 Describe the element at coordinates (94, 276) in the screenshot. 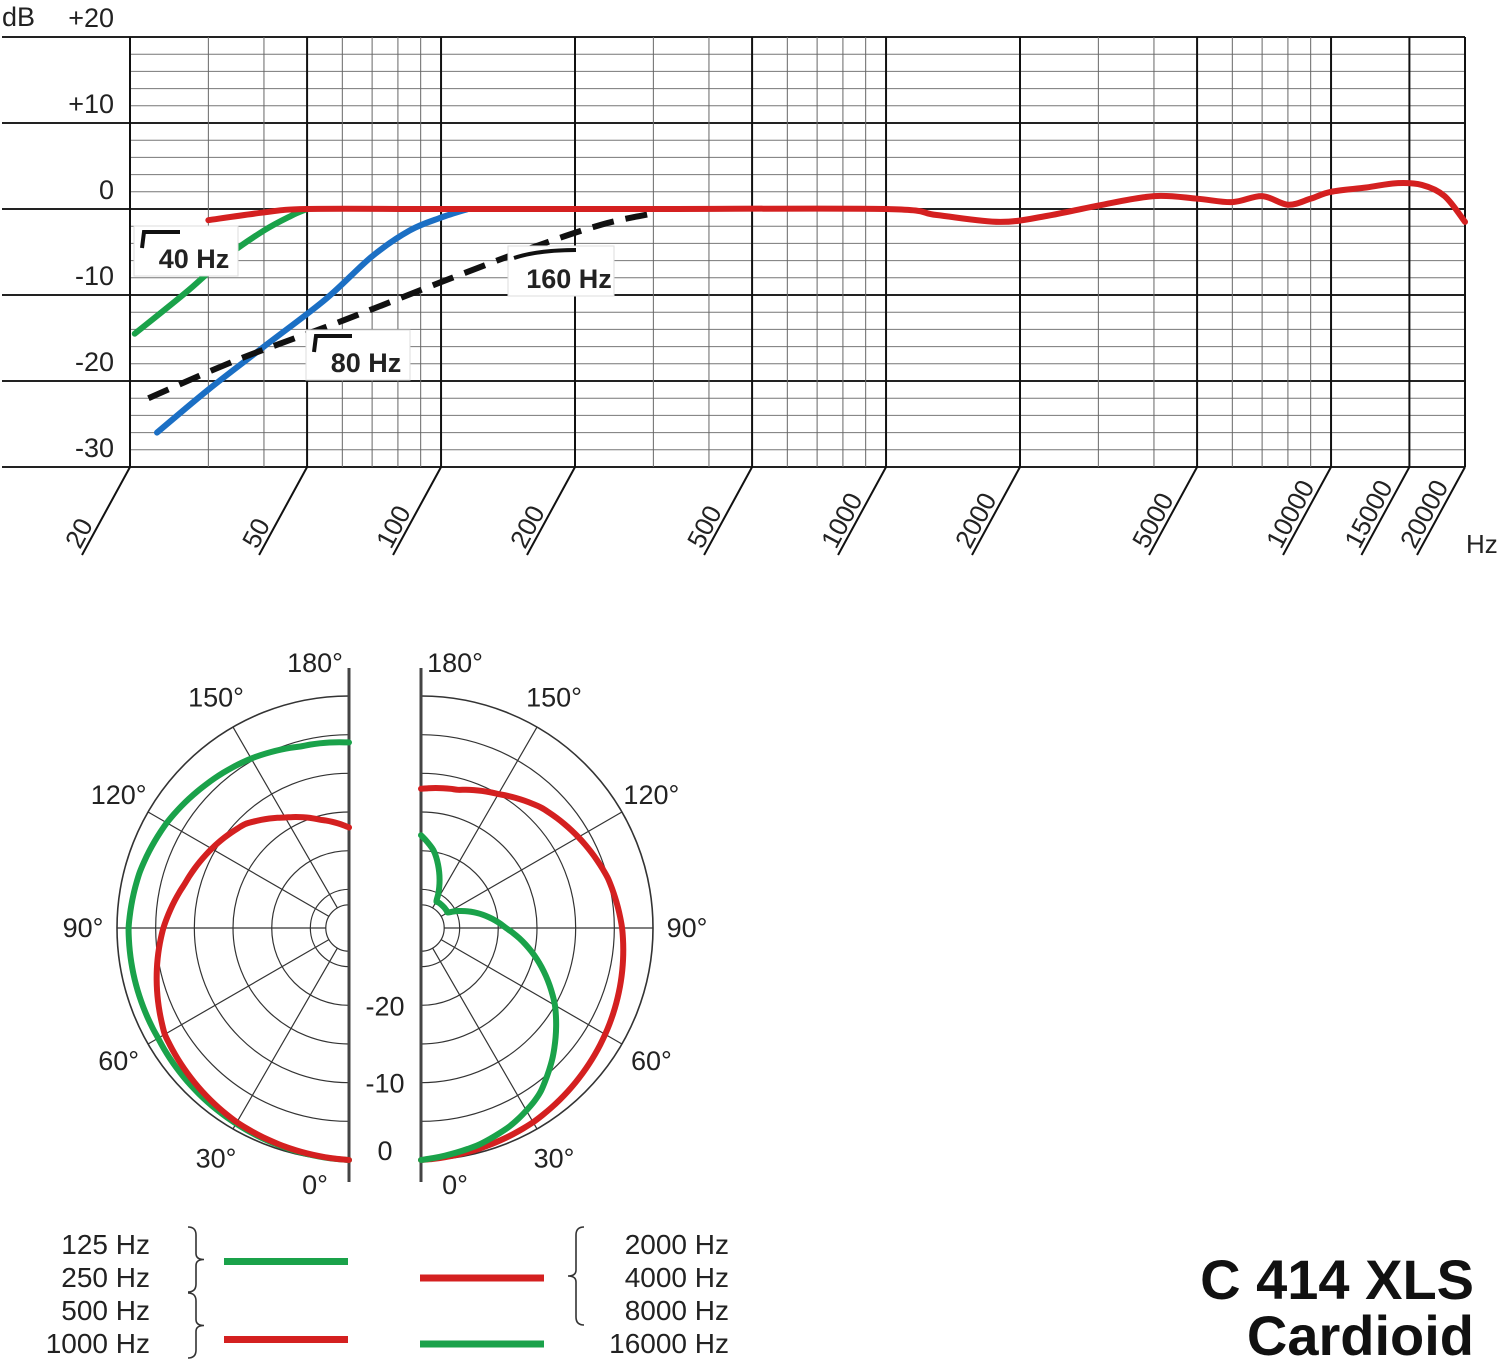

I see `y-tick-label: -10` at that location.